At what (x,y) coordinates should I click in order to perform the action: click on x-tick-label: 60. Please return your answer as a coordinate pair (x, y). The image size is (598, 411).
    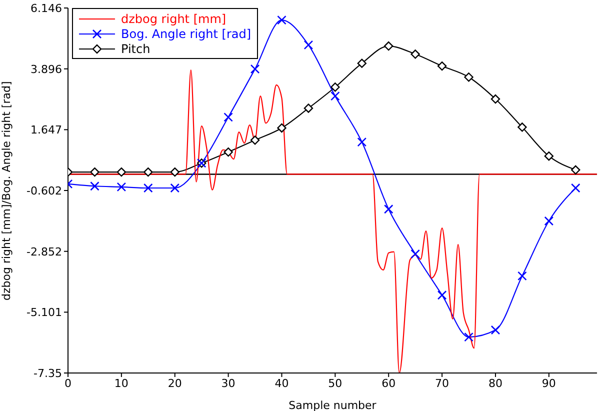
    Looking at the image, I should click on (389, 383).